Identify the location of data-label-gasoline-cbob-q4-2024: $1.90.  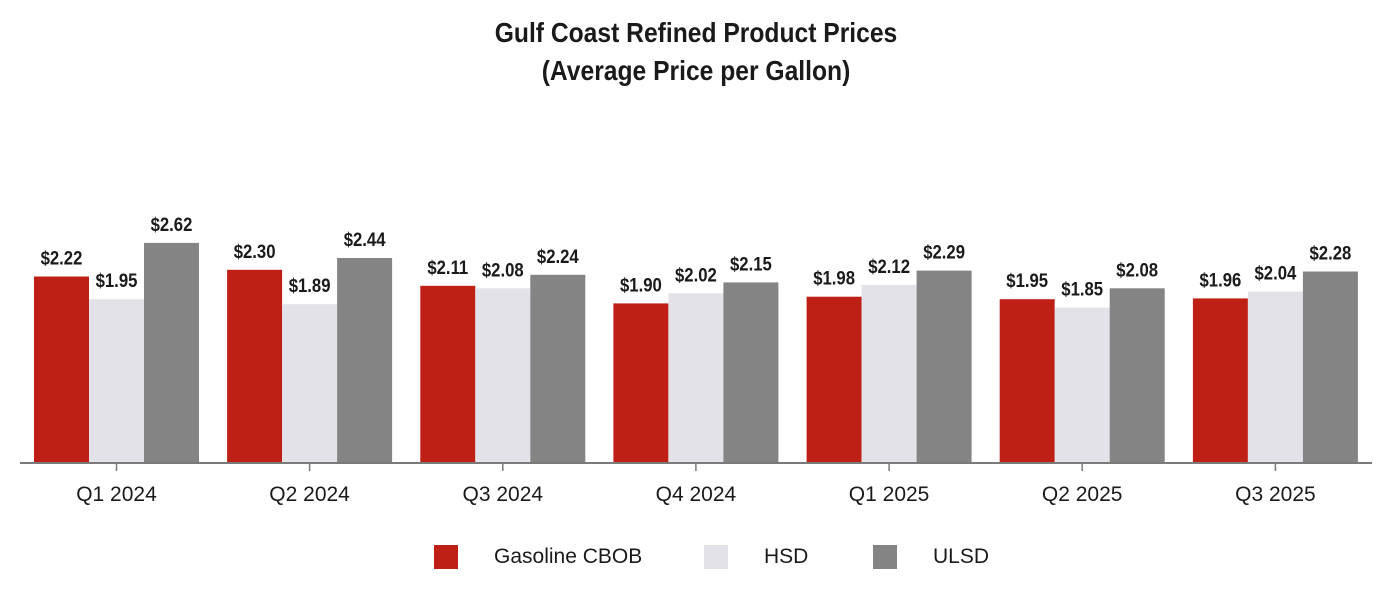
(641, 284).